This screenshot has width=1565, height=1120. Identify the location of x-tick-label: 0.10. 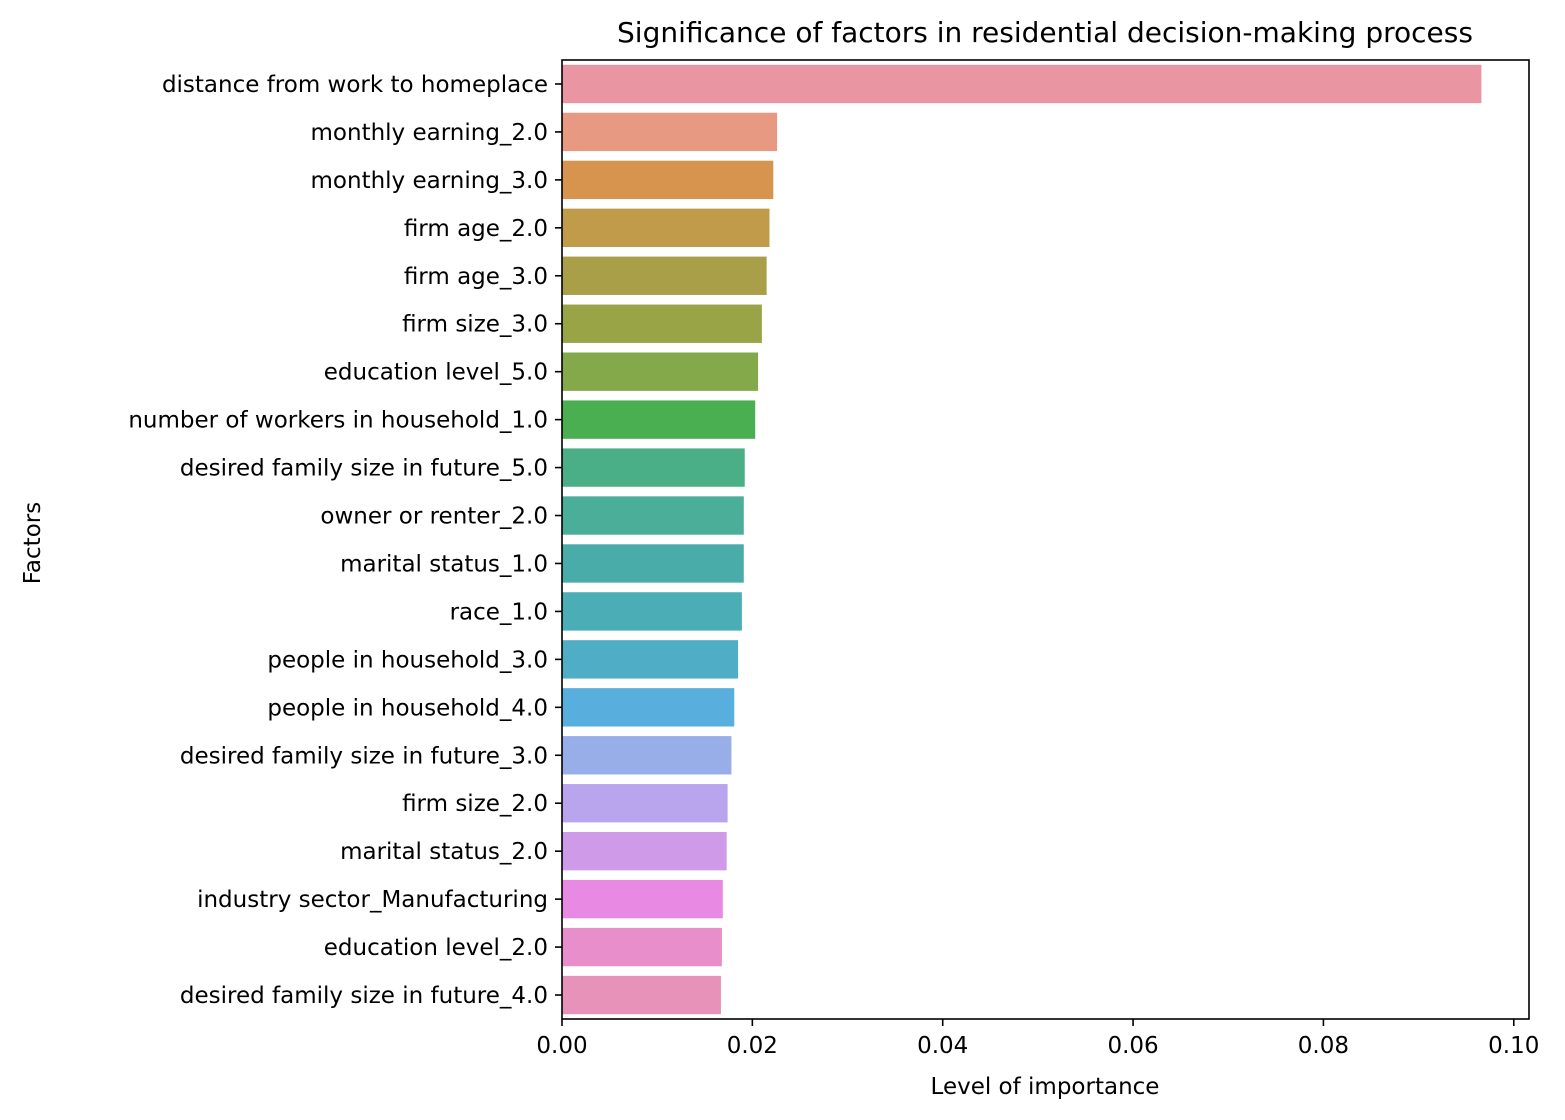
(1513, 1046).